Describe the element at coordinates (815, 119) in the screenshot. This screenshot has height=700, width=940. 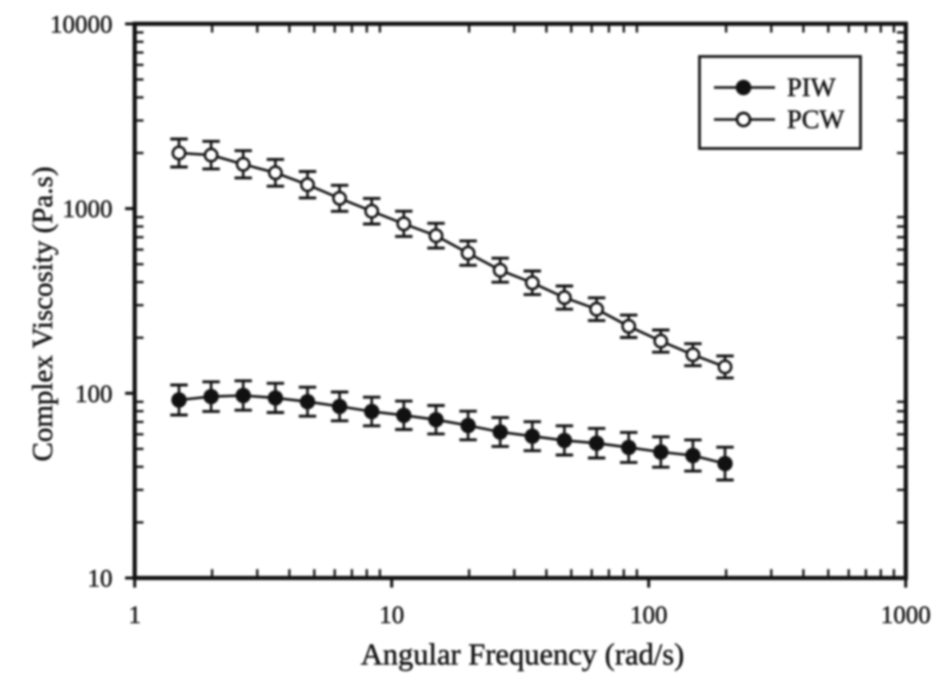
I see `svg-text: PCW` at that location.